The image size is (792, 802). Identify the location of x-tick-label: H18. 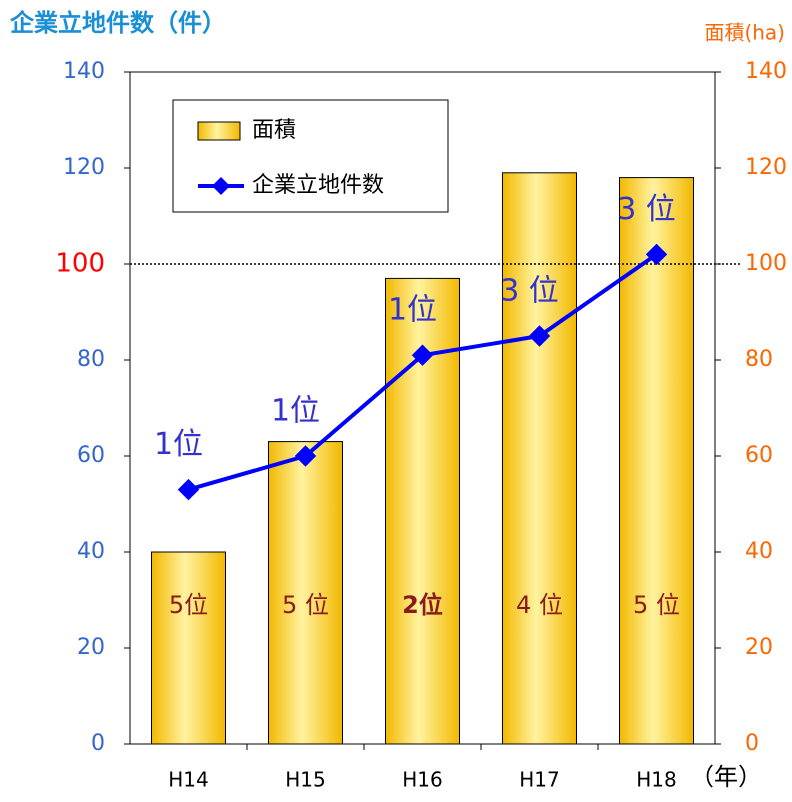
(656, 780).